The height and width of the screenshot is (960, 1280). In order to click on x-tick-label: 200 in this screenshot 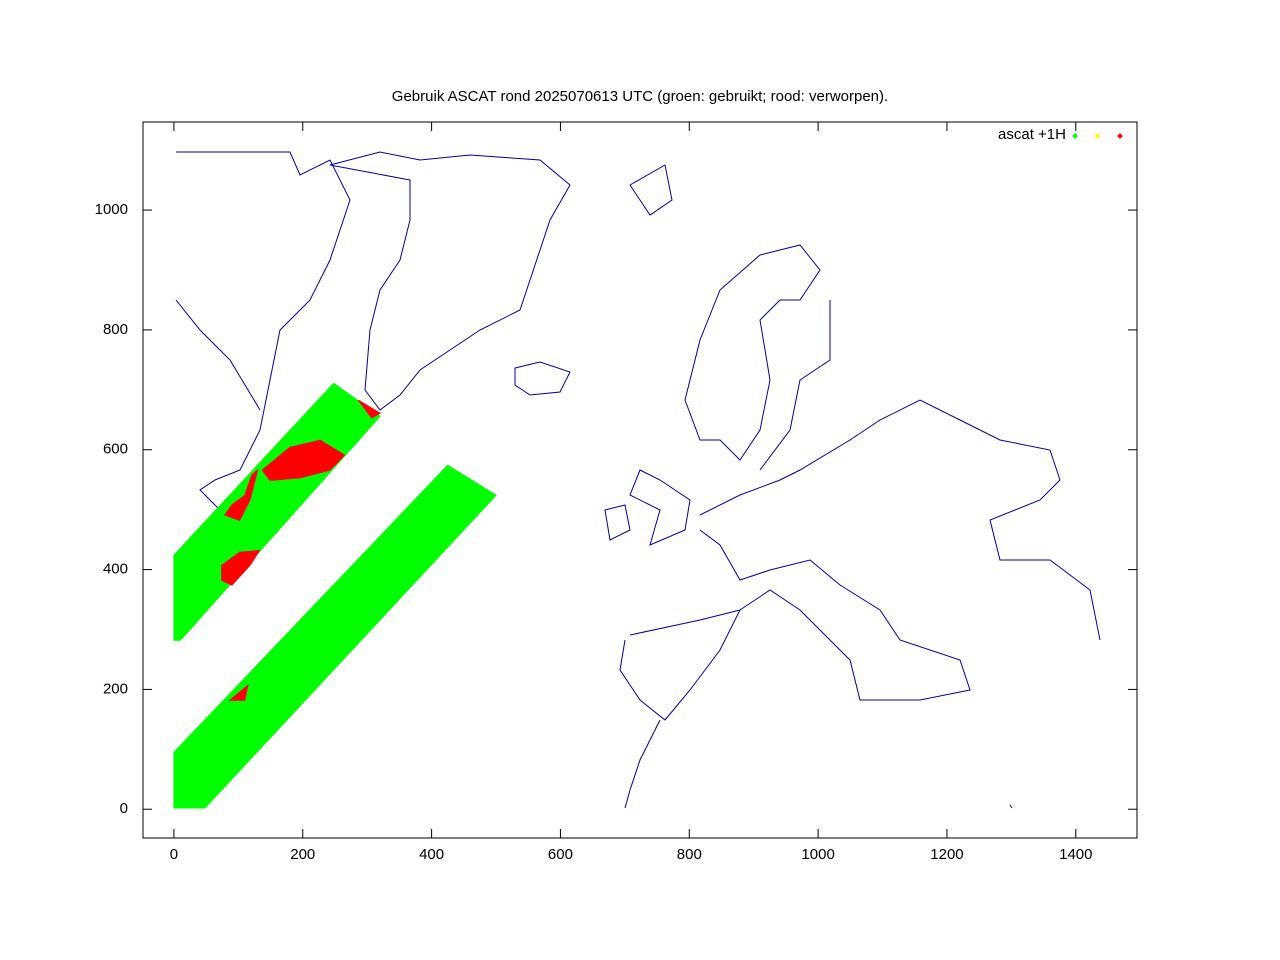, I will do `click(302, 854)`.